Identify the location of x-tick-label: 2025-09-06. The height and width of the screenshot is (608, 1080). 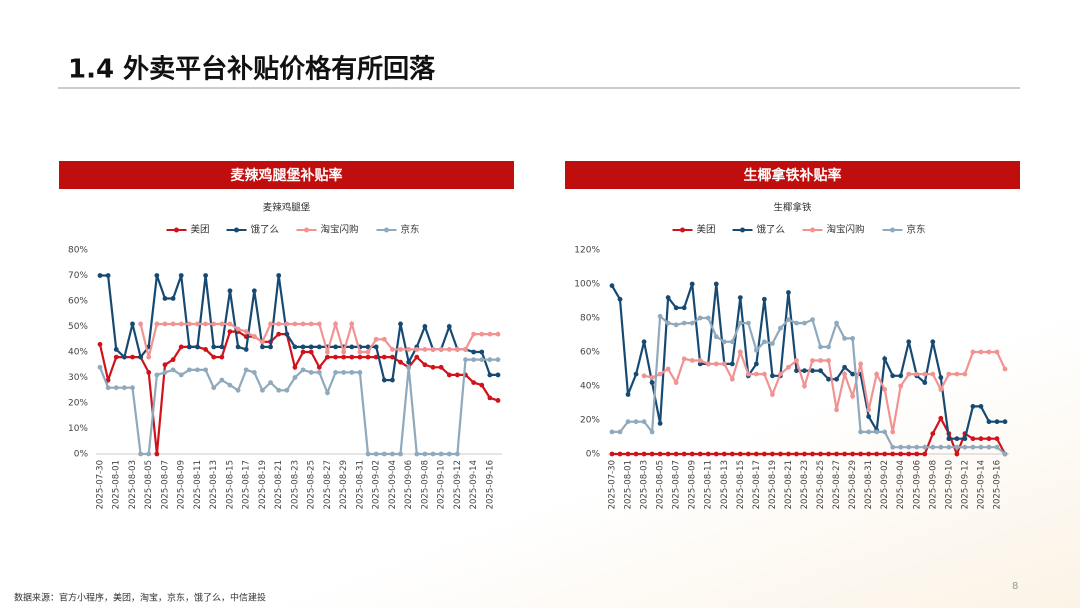
(409, 484).